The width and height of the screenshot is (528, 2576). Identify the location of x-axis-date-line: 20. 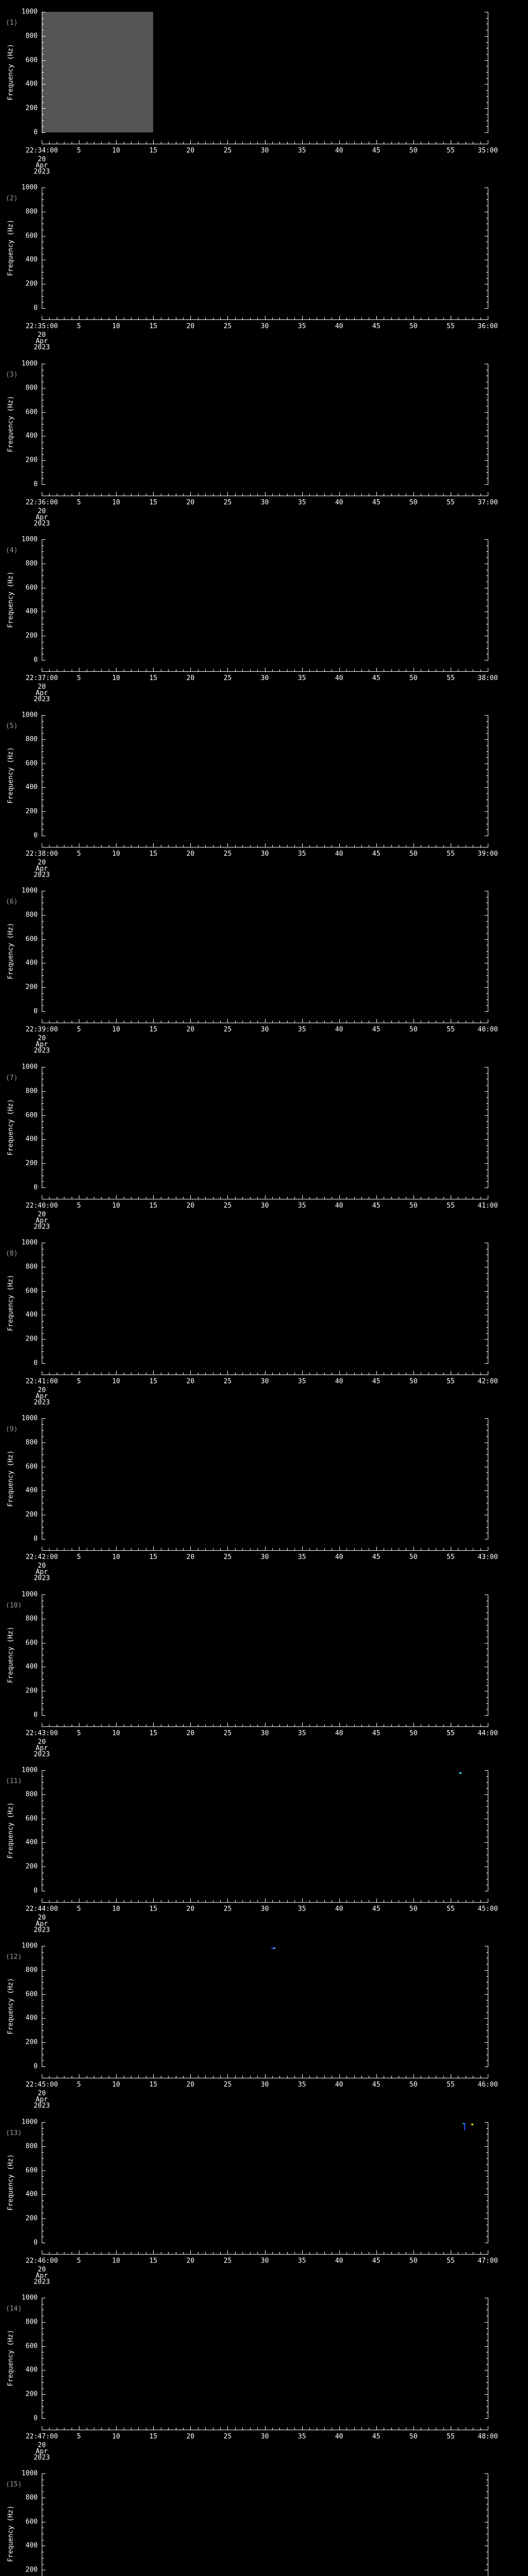
(42, 1918).